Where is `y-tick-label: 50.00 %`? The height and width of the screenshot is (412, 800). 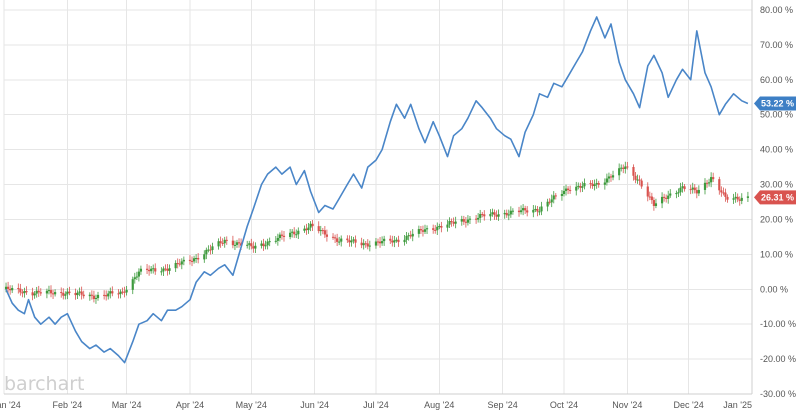 y-tick-label: 50.00 % is located at coordinates (776, 115).